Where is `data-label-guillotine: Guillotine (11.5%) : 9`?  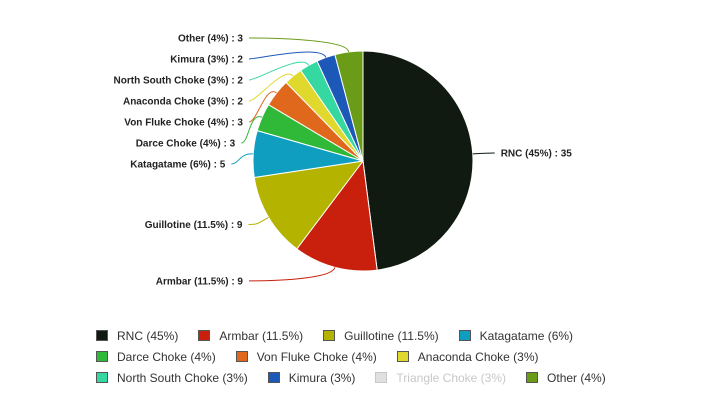 data-label-guillotine: Guillotine (11.5%) : 9 is located at coordinates (194, 225).